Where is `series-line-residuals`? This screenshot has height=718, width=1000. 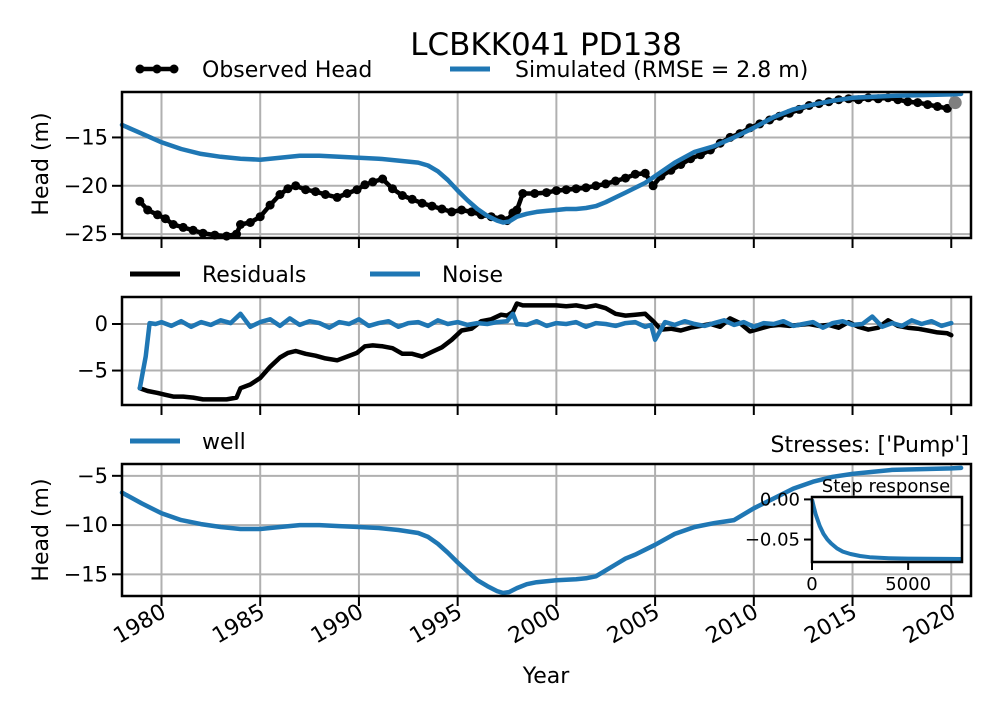 series-line-residuals is located at coordinates (545, 351).